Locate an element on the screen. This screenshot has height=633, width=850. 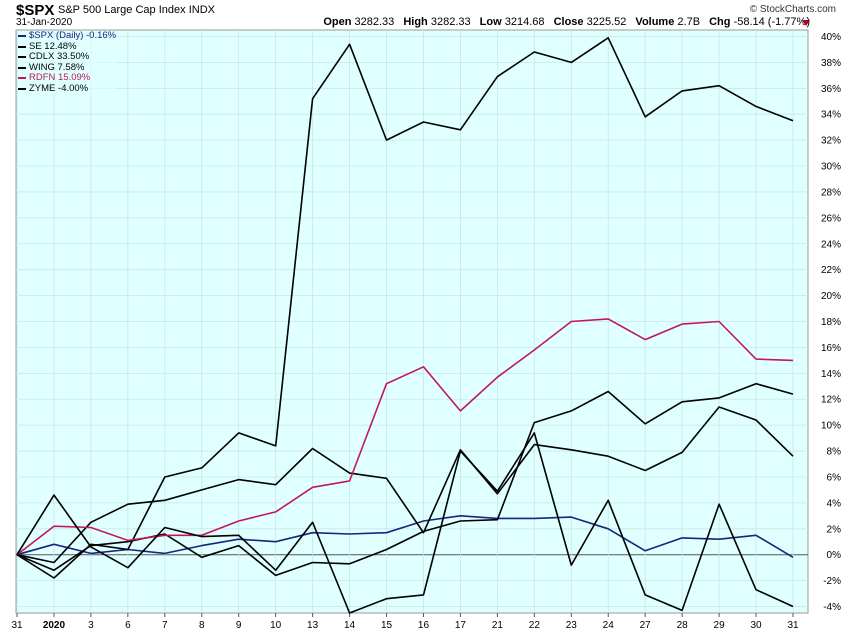
close-value: 3225.52 is located at coordinates (606, 22).